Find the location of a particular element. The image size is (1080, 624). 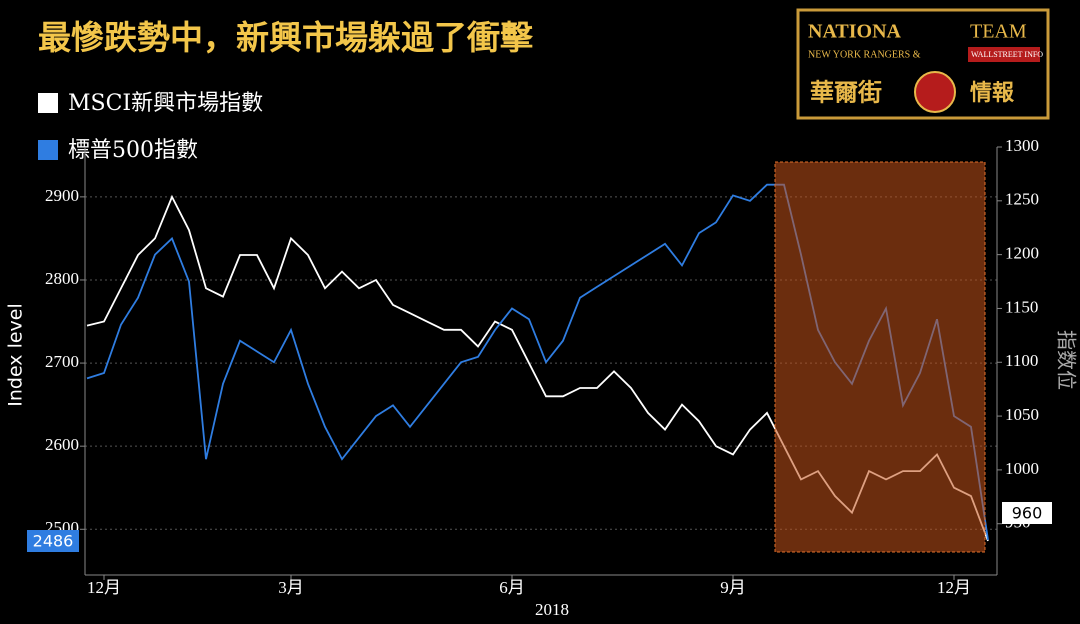

legend-label: MSCI新興市場指數 is located at coordinates (165, 103).